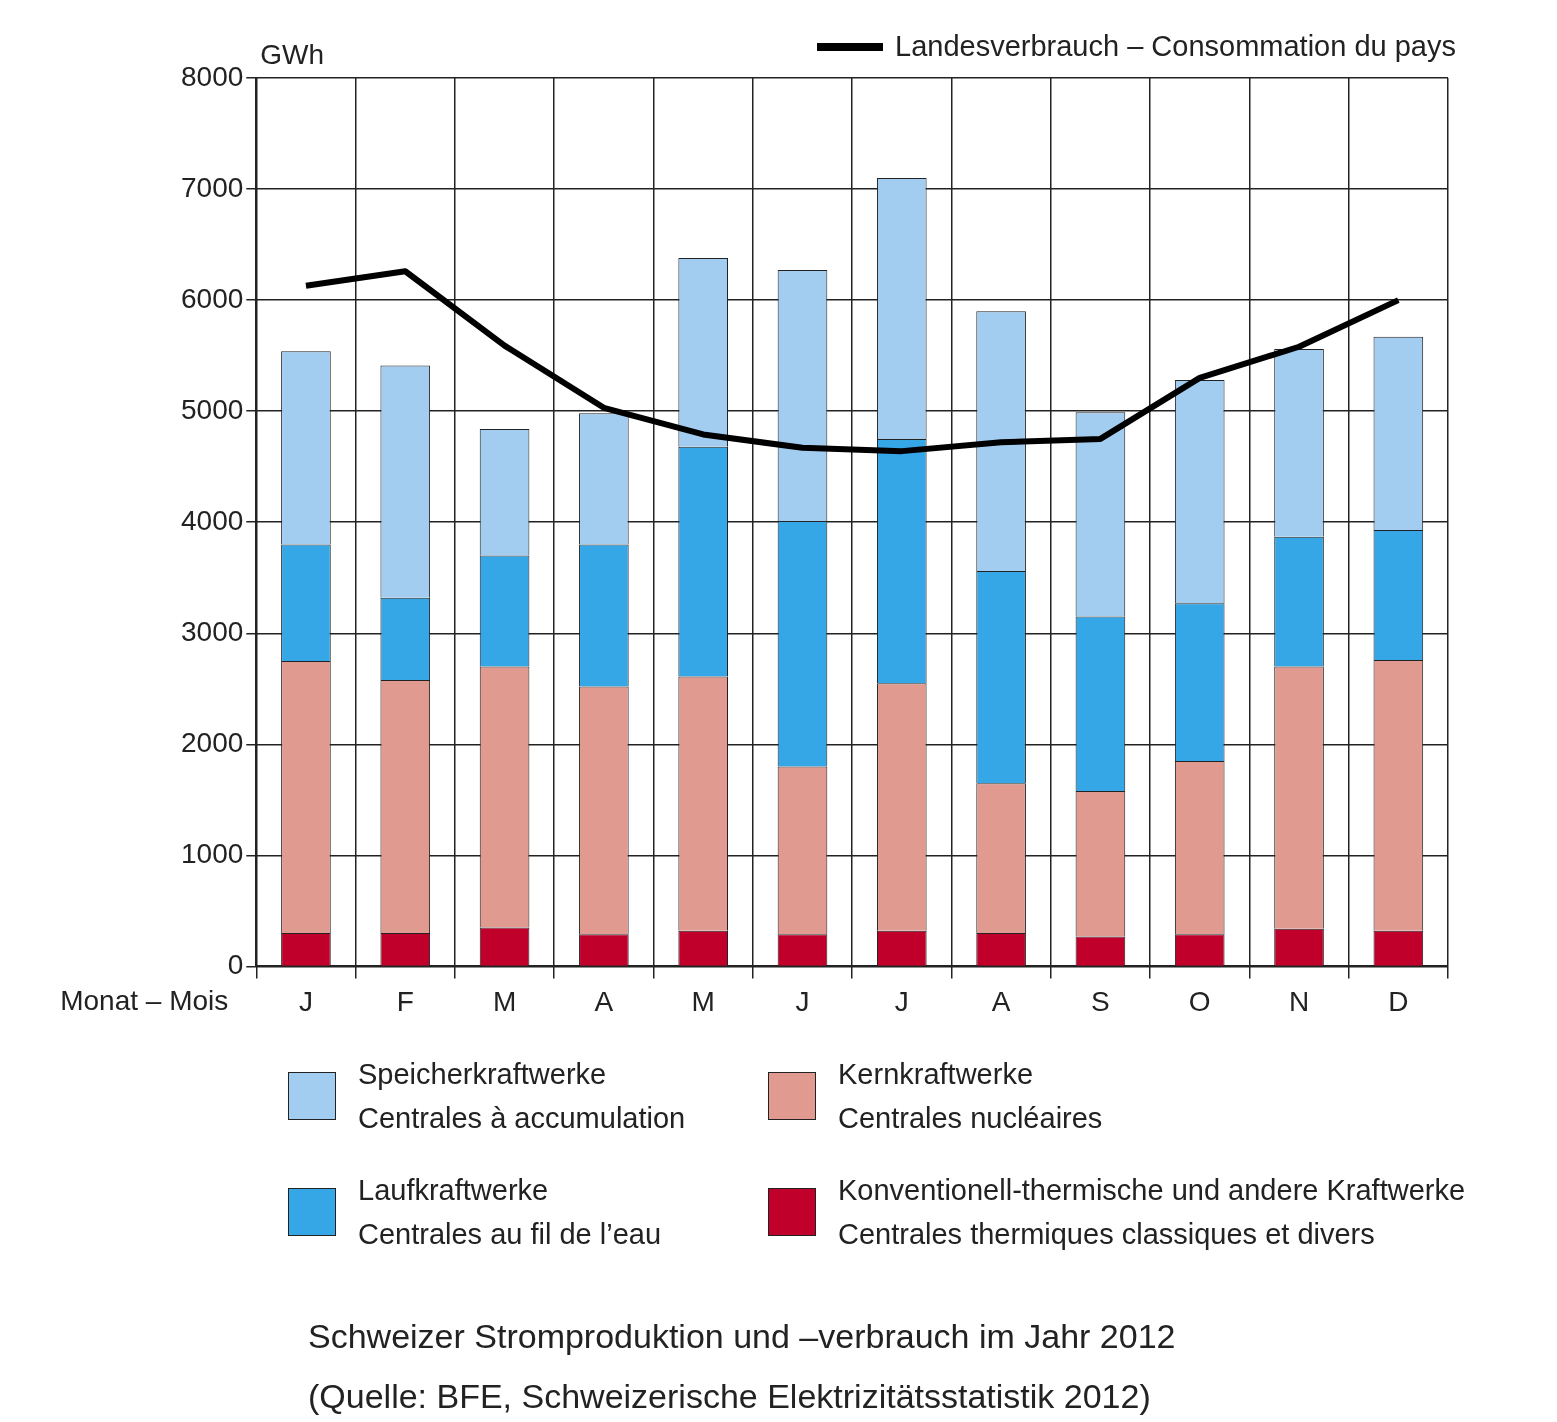 Image resolution: width=1557 pixels, height=1422 pixels. Describe the element at coordinates (1100, 1001) in the screenshot. I see `x-tick-label: S` at that location.